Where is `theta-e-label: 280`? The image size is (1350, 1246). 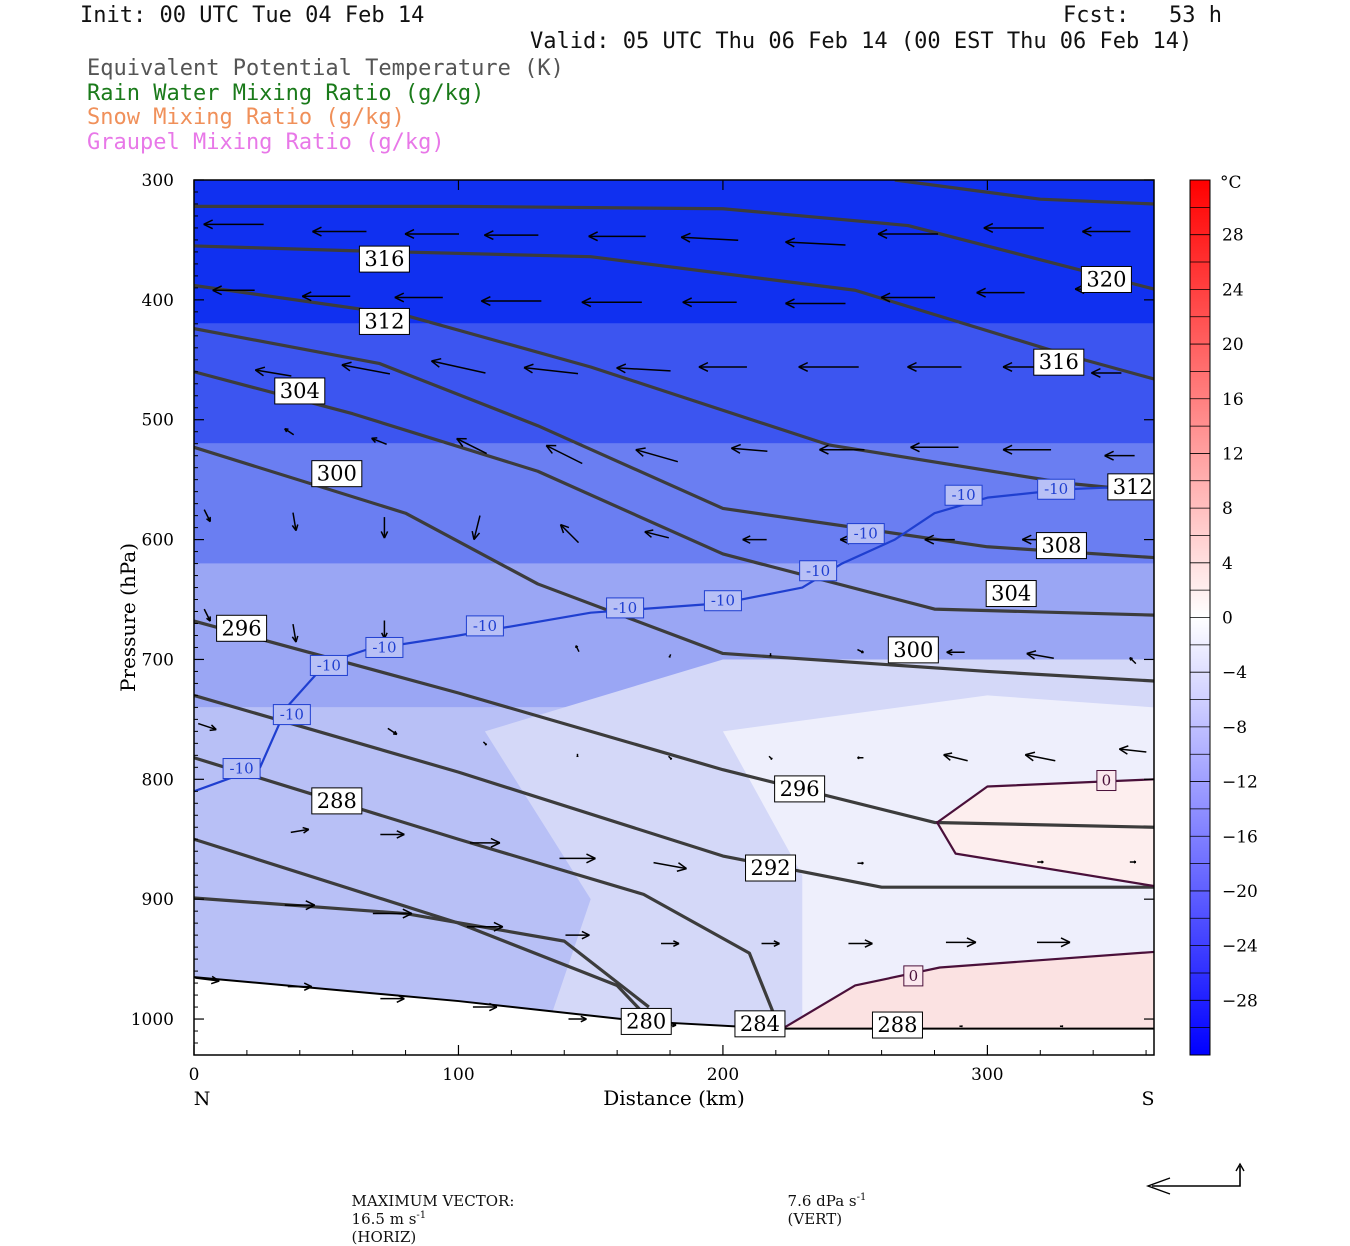 theta-e-label: 280 is located at coordinates (646, 1021).